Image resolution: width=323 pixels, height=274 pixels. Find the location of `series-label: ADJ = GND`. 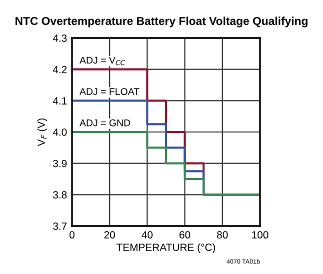

series-label: ADJ = GND is located at coordinates (105, 122).